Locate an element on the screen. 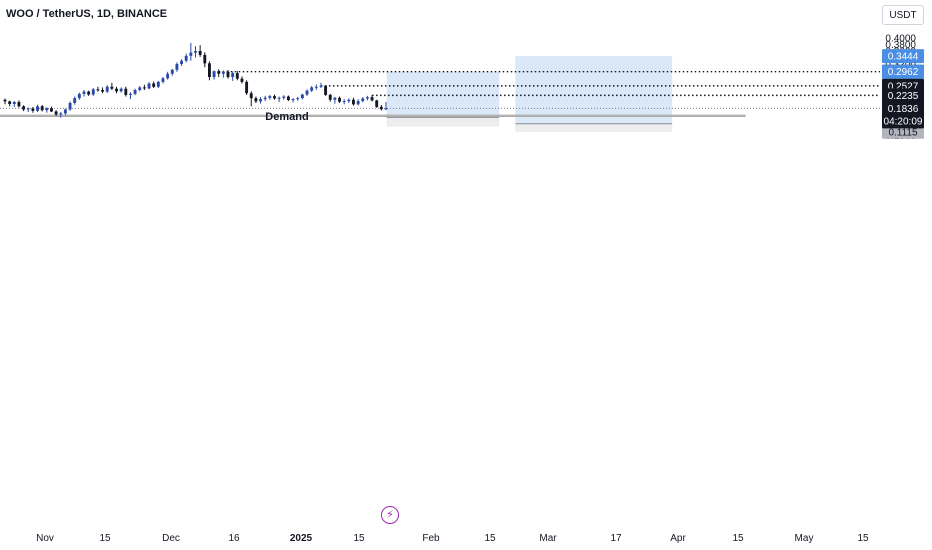 The height and width of the screenshot is (550, 932). price-tag-text: 0.3444 is located at coordinates (903, 57).